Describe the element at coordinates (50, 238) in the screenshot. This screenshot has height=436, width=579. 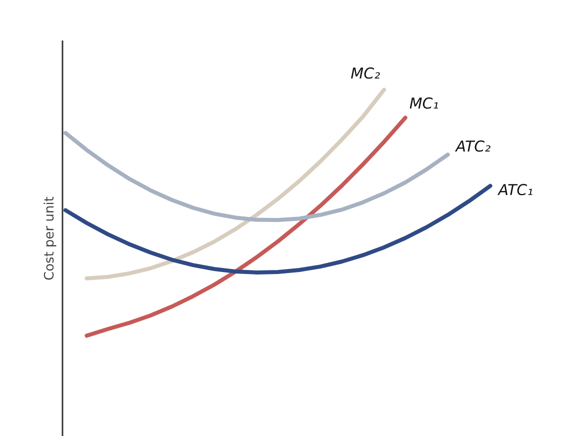
I see `y-axis-title: Cost per unit` at that location.